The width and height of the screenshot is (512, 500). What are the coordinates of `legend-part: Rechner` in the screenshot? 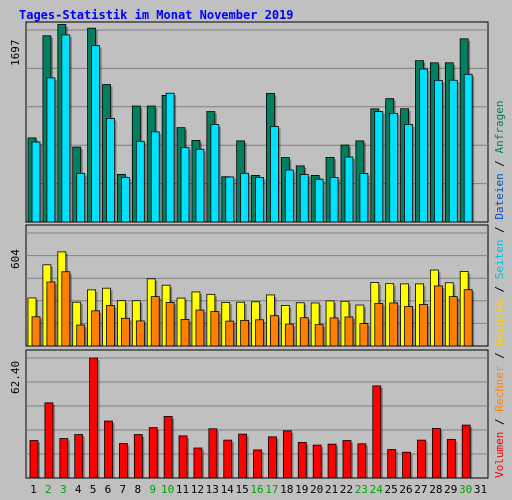 It's located at (499, 388).